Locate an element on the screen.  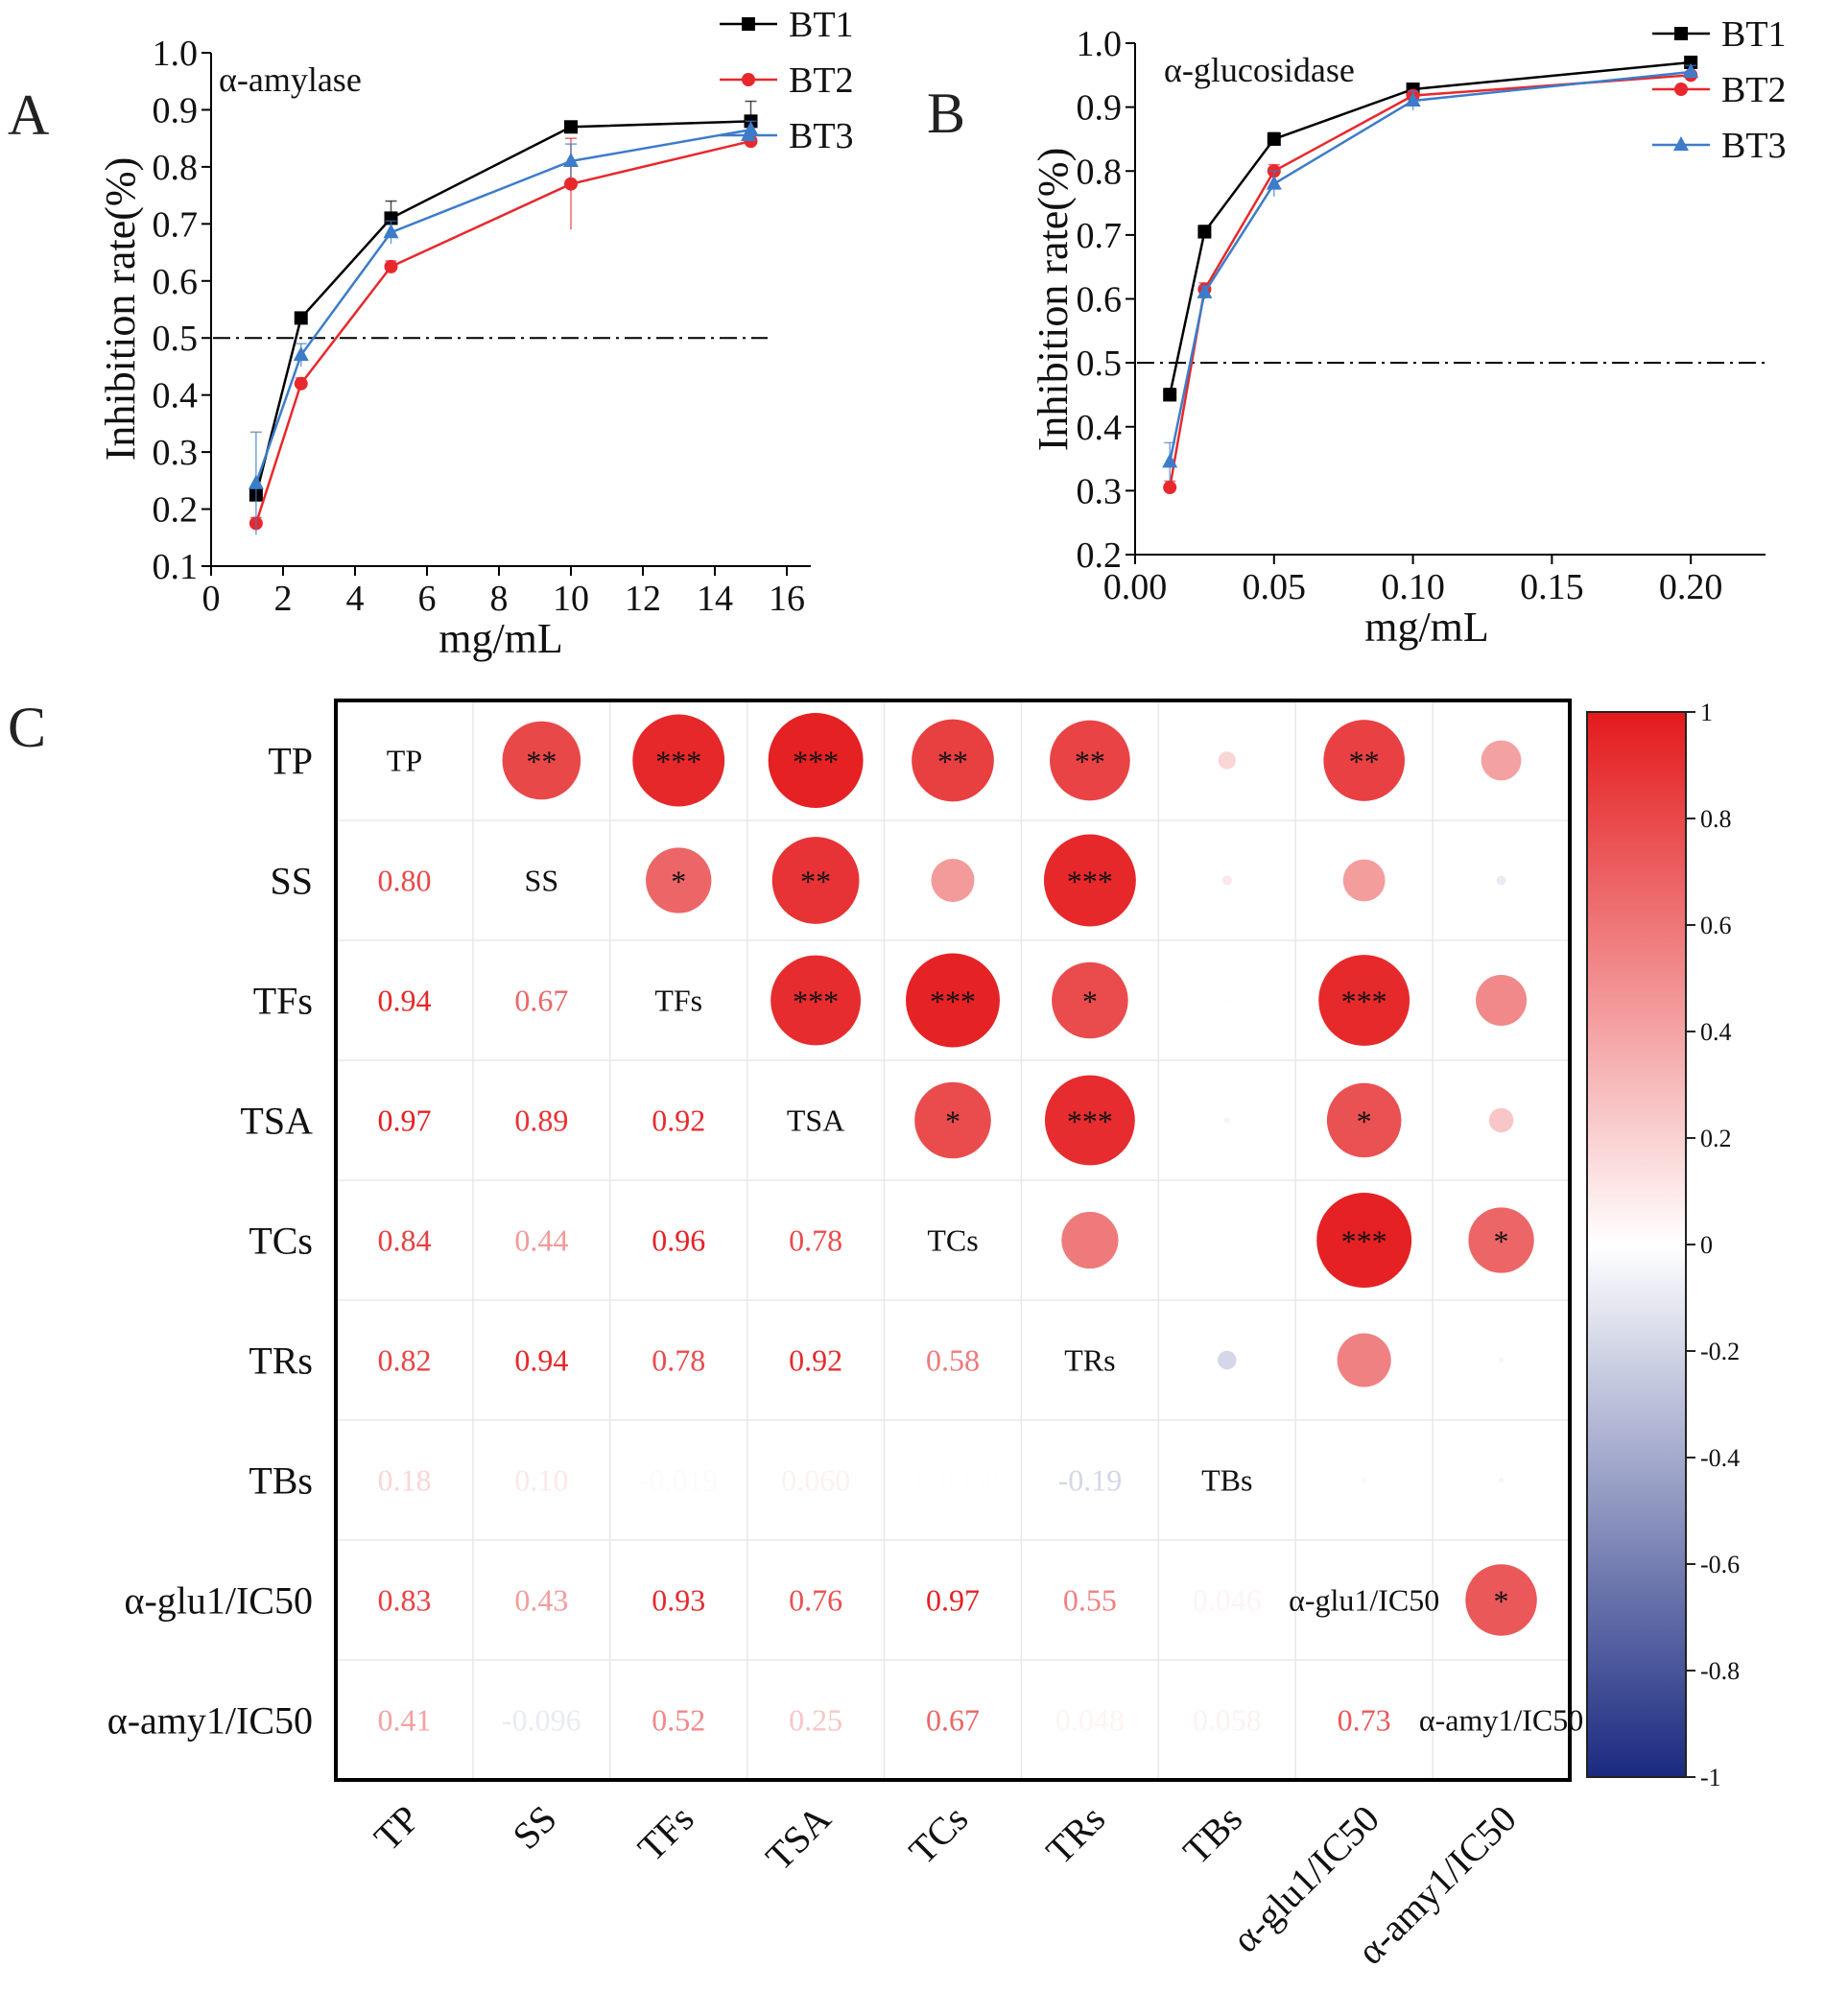
correlation-value: 0.43 is located at coordinates (541, 1600).